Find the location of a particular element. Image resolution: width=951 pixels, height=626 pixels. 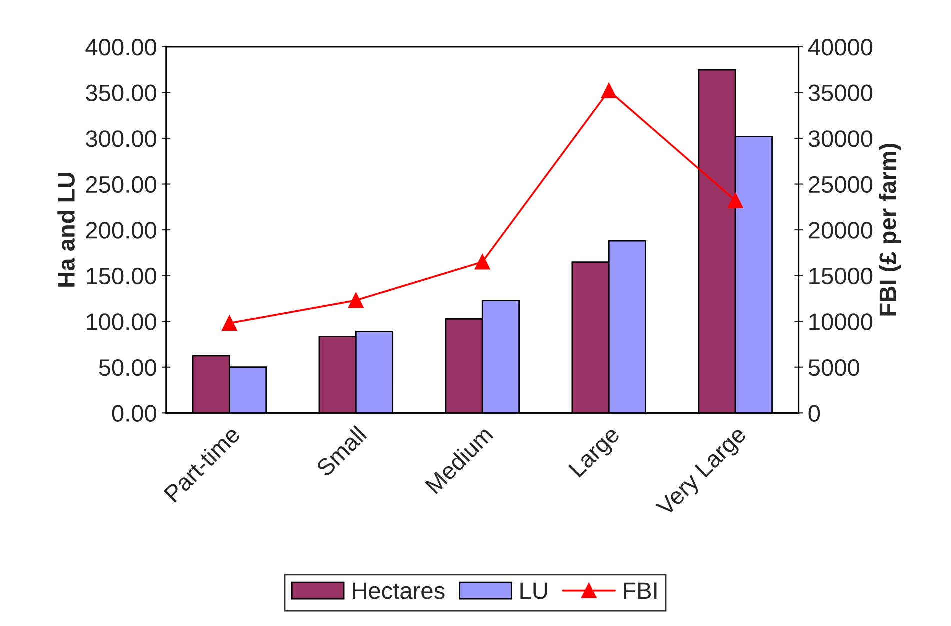

y2-tick-label: 15000 is located at coordinates (841, 276).